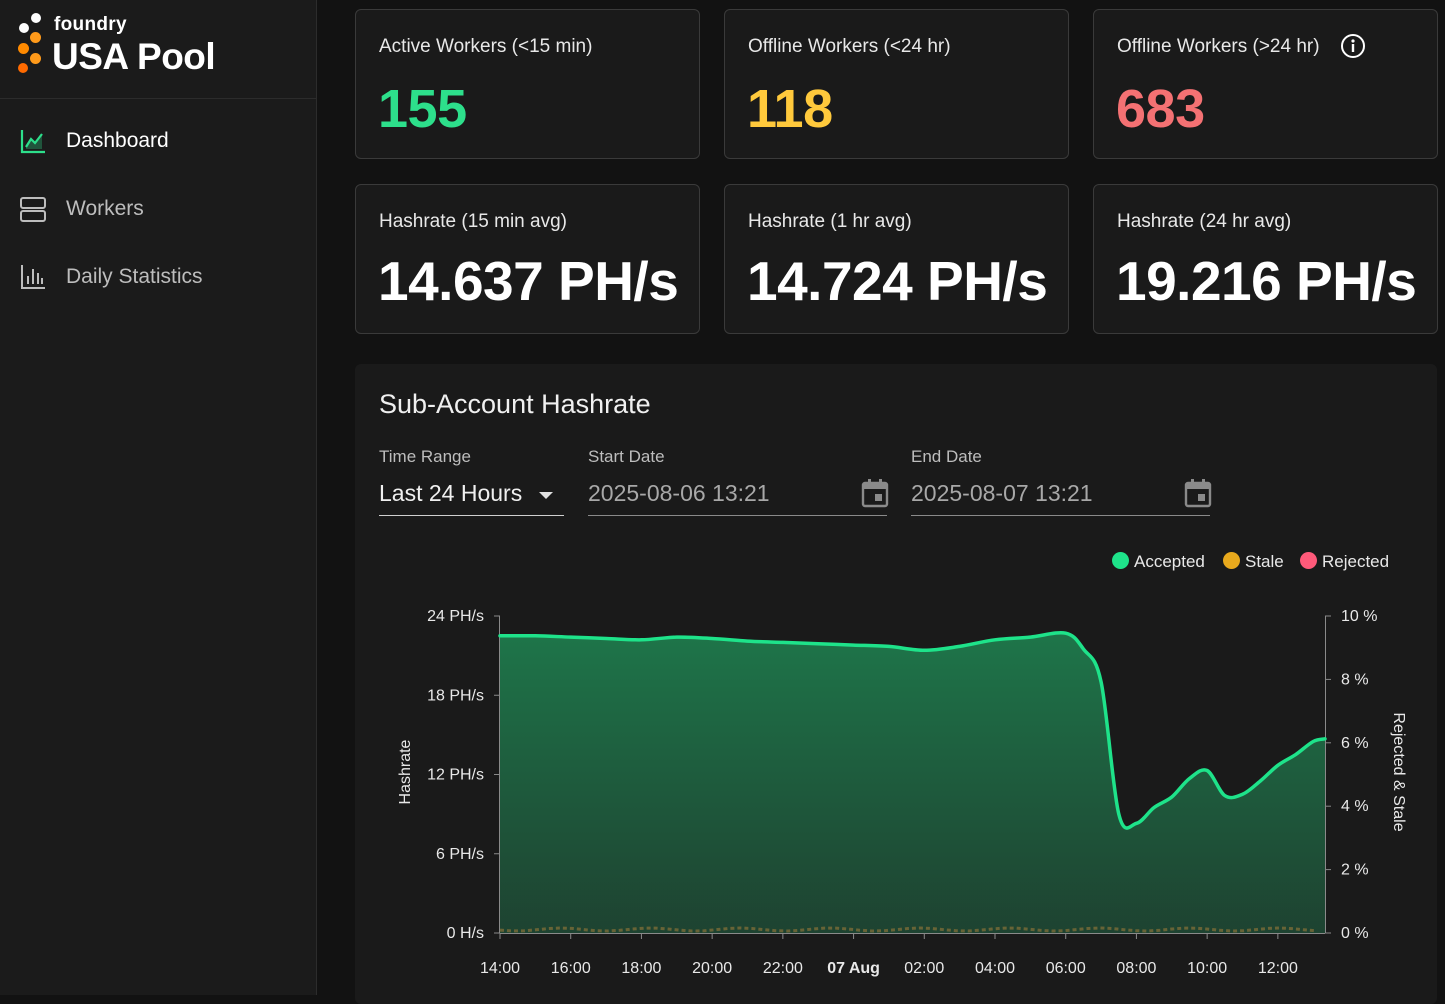  Describe the element at coordinates (158, 209) in the screenshot. I see `nav-workers: Workers` at that location.